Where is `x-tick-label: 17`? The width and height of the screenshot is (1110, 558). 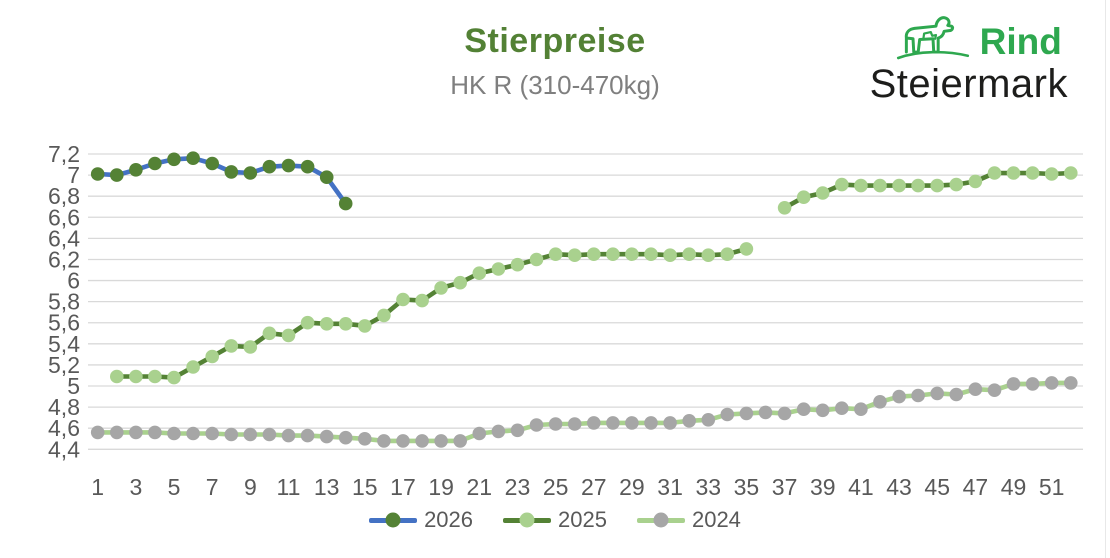 x-tick-label: 17 is located at coordinates (403, 487).